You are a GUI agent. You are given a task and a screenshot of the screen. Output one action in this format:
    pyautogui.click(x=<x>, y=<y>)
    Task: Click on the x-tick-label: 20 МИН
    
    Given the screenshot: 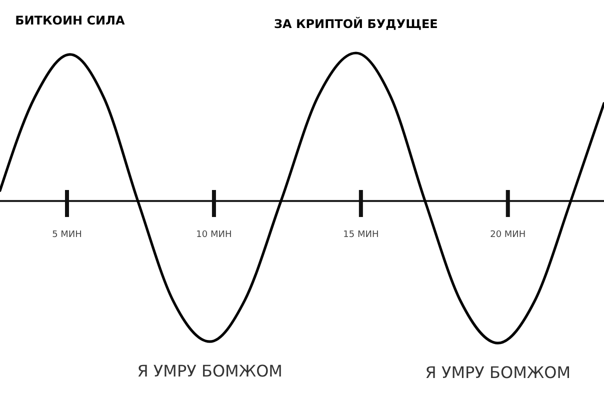 What is the action you would take?
    pyautogui.click(x=508, y=235)
    